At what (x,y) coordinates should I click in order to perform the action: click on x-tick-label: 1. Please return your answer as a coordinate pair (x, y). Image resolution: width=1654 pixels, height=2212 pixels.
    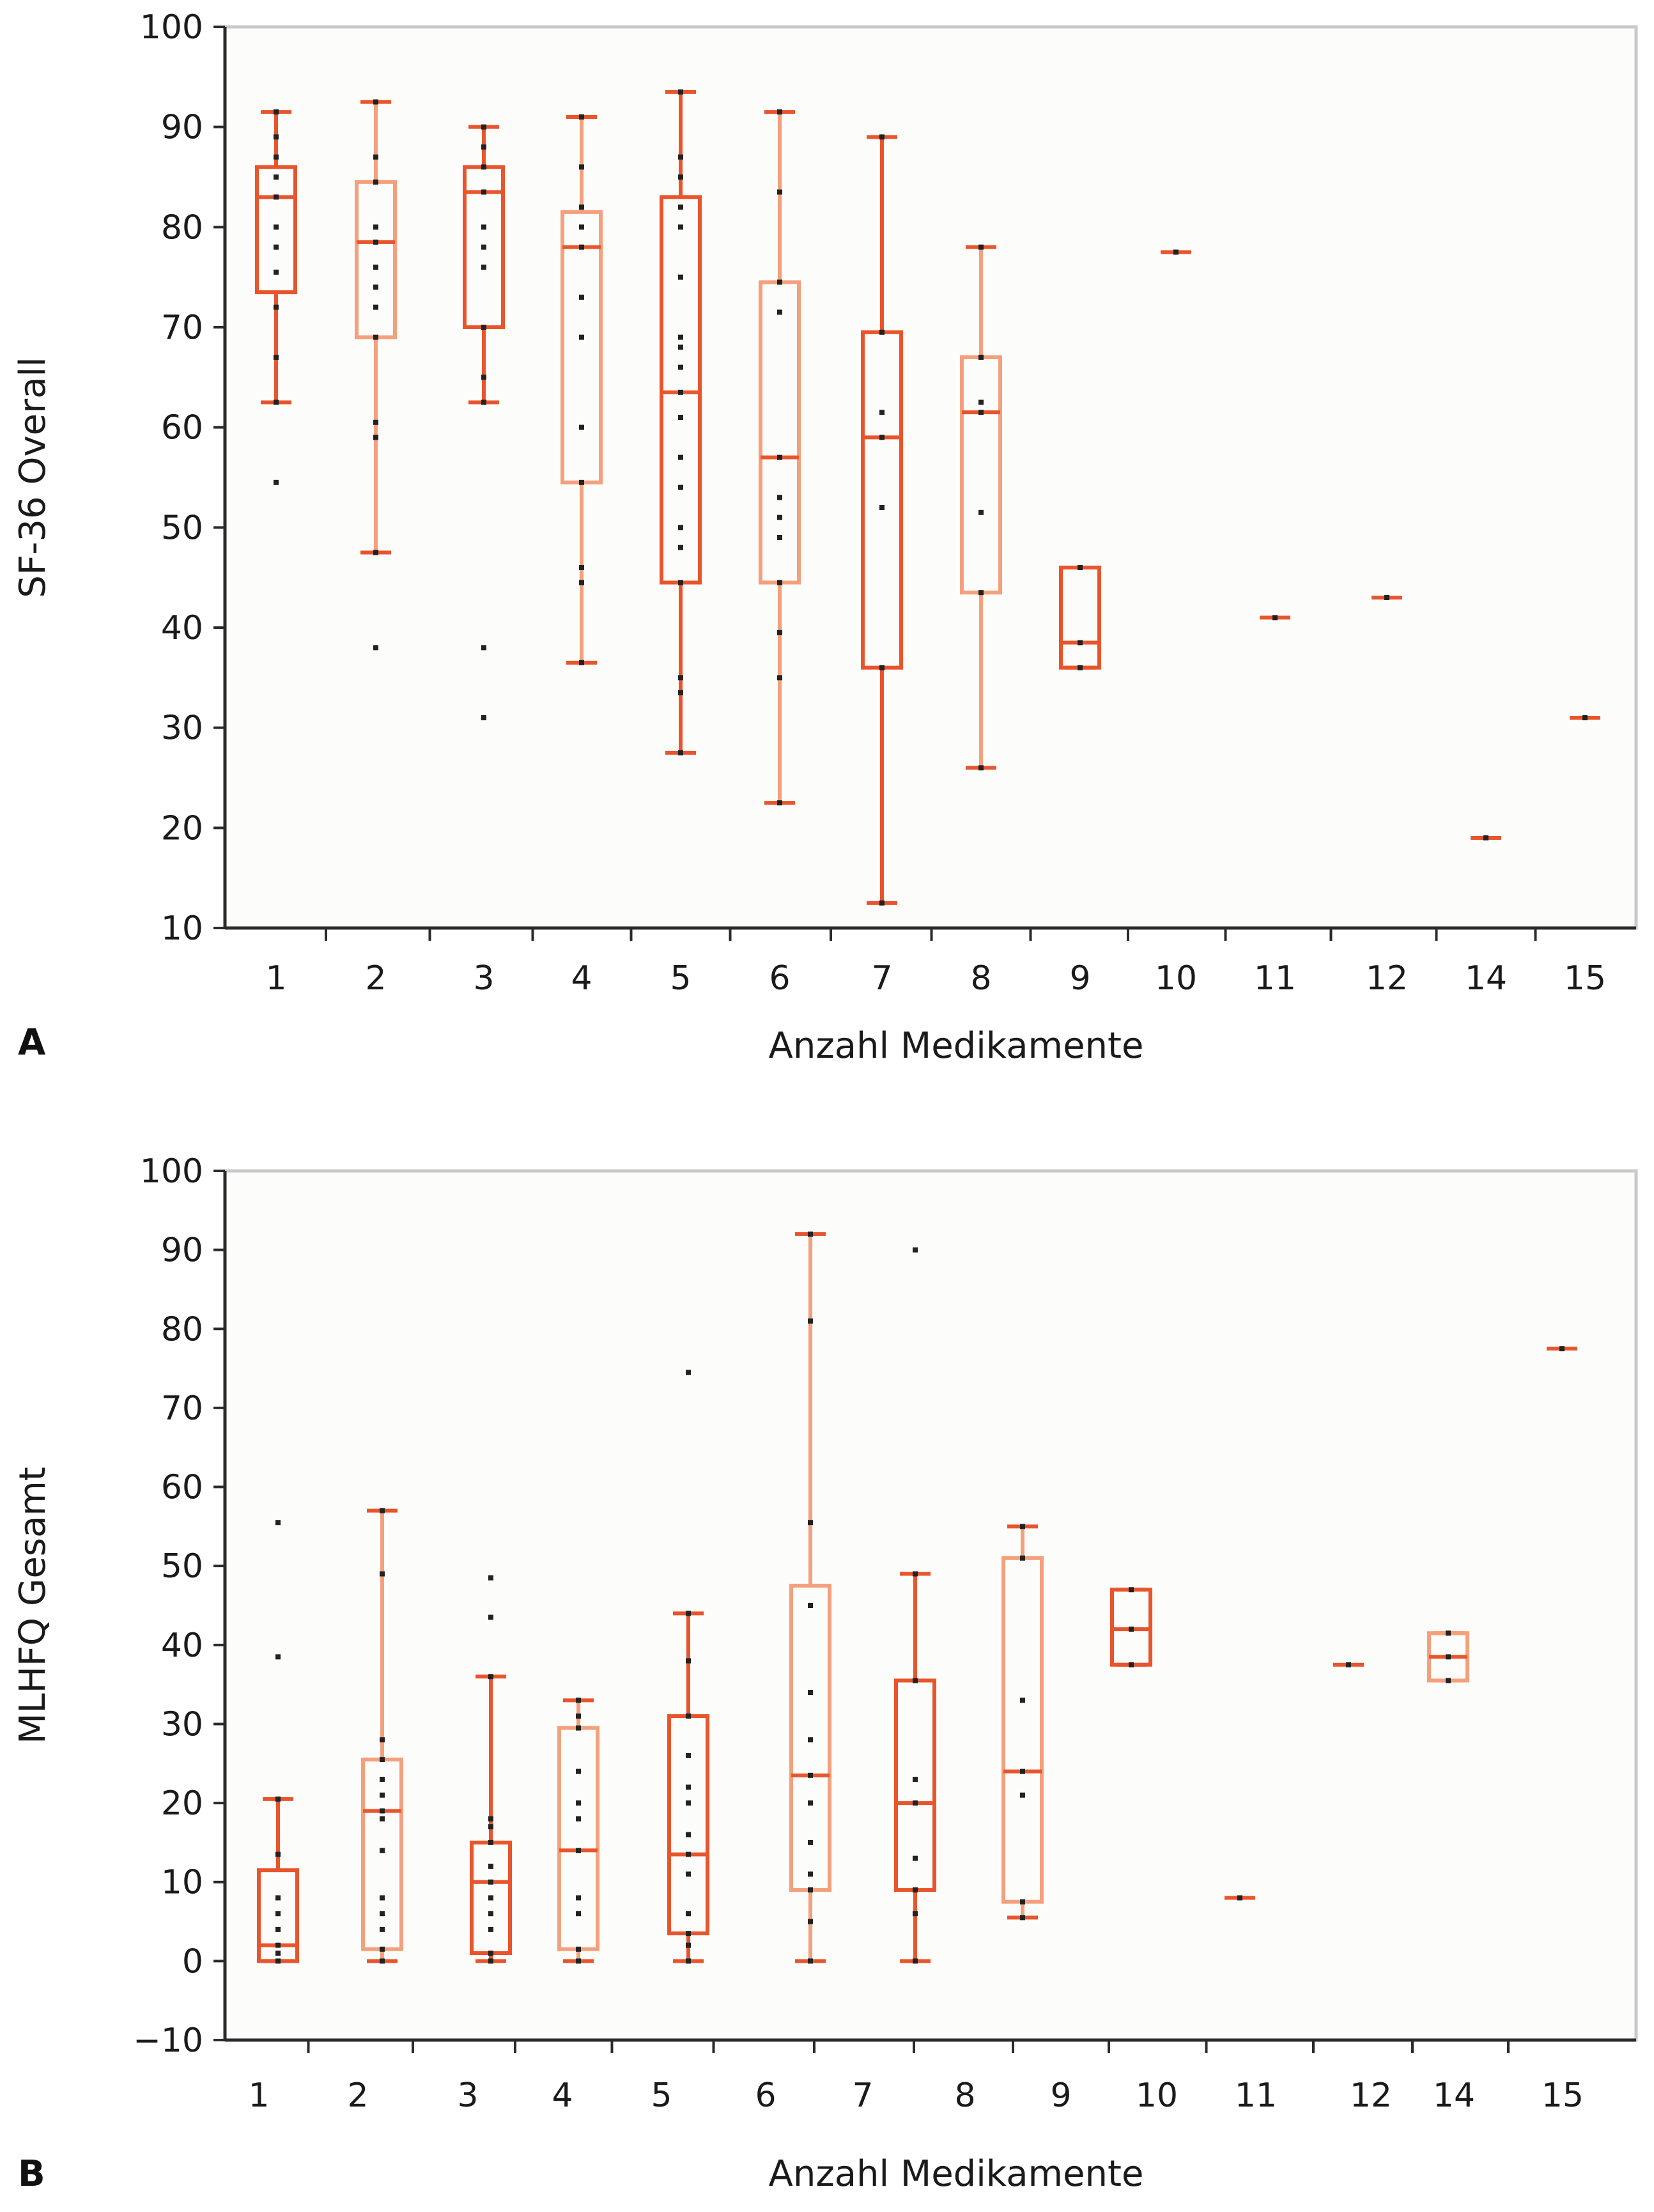
    Looking at the image, I should click on (258, 2096).